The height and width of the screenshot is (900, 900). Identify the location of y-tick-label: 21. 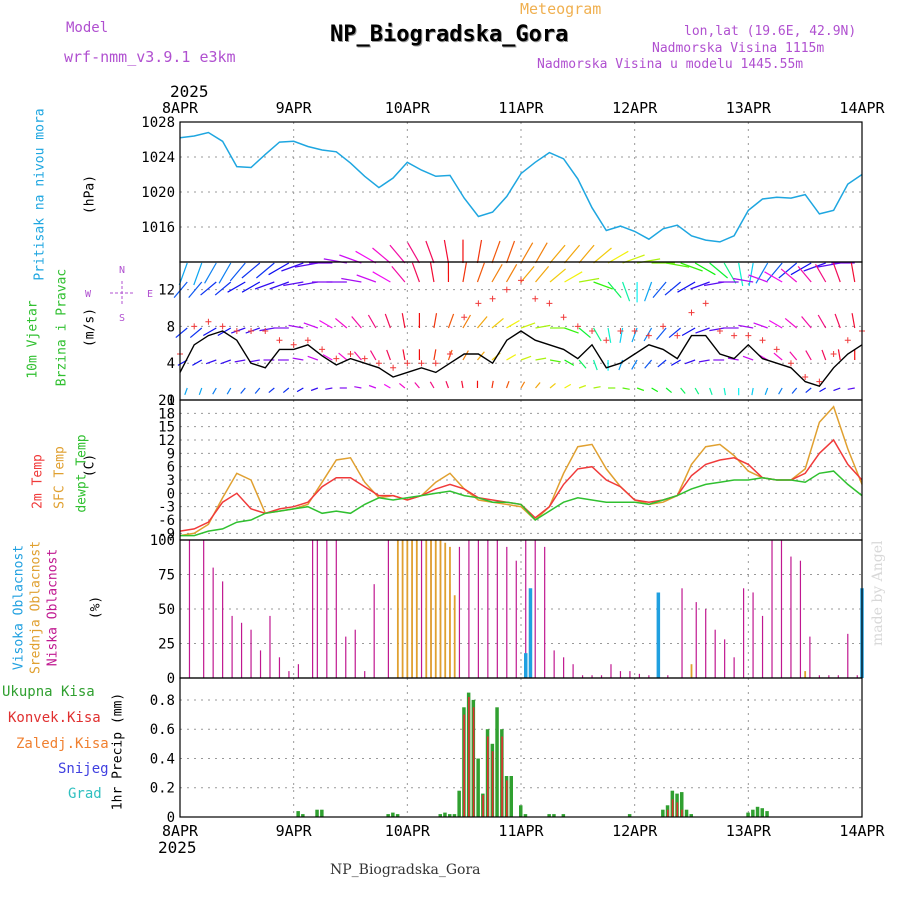
(166, 401).